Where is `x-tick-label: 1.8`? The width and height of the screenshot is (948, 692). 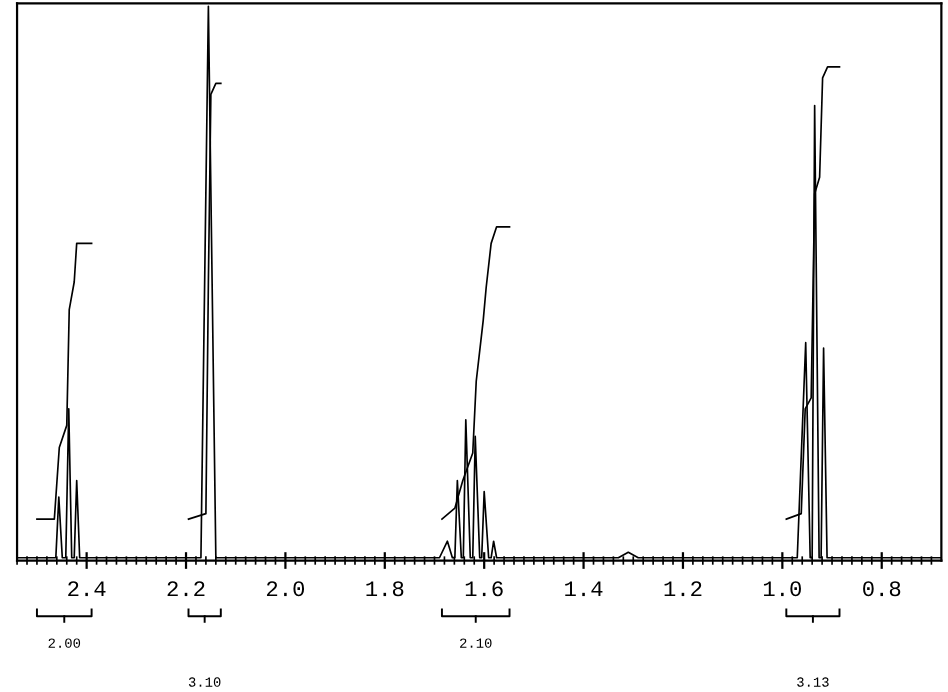 x-tick-label: 1.8 is located at coordinates (385, 589).